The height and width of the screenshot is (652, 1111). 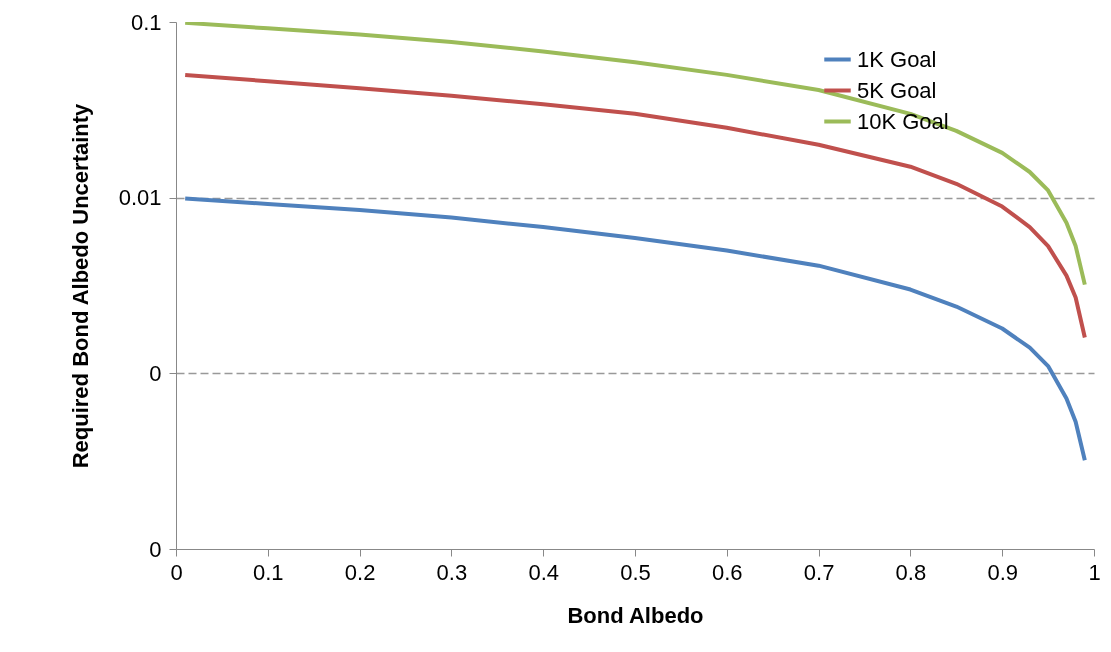 What do you see at coordinates (911, 572) in the screenshot?
I see `x-tick-label: 0.8` at bounding box center [911, 572].